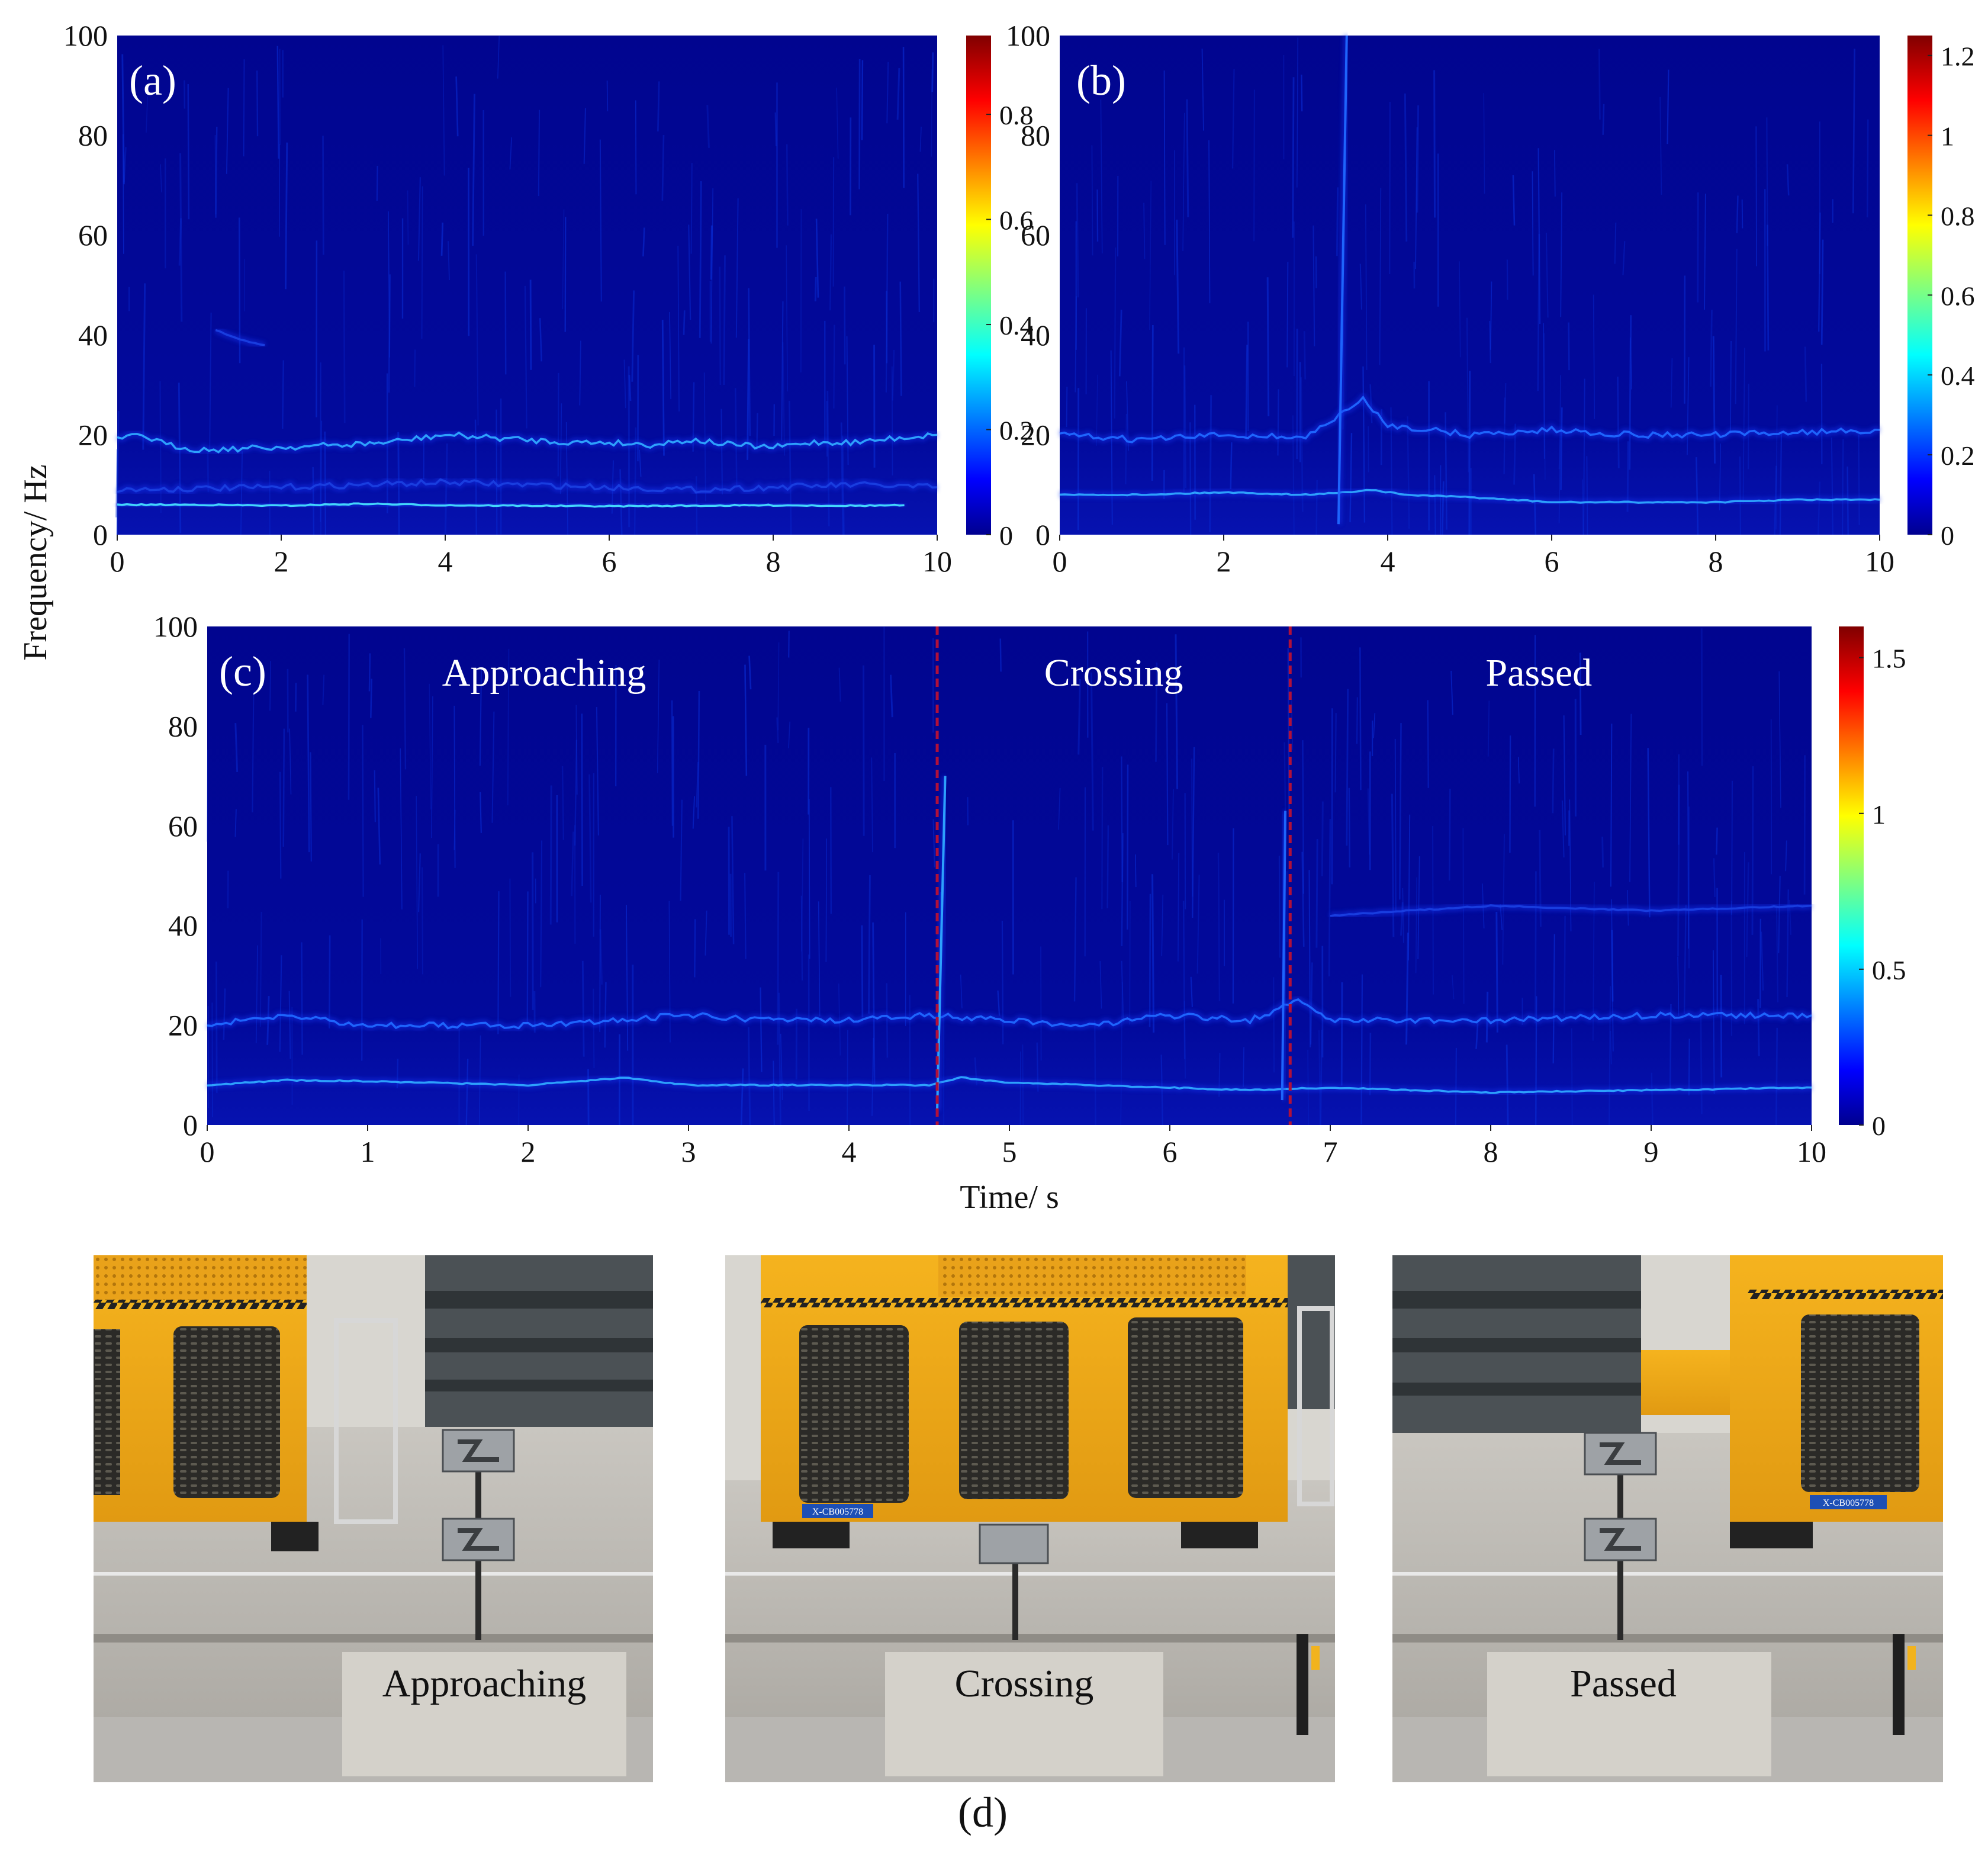  Describe the element at coordinates (1919, 285) in the screenshot. I see `colorbar` at that location.